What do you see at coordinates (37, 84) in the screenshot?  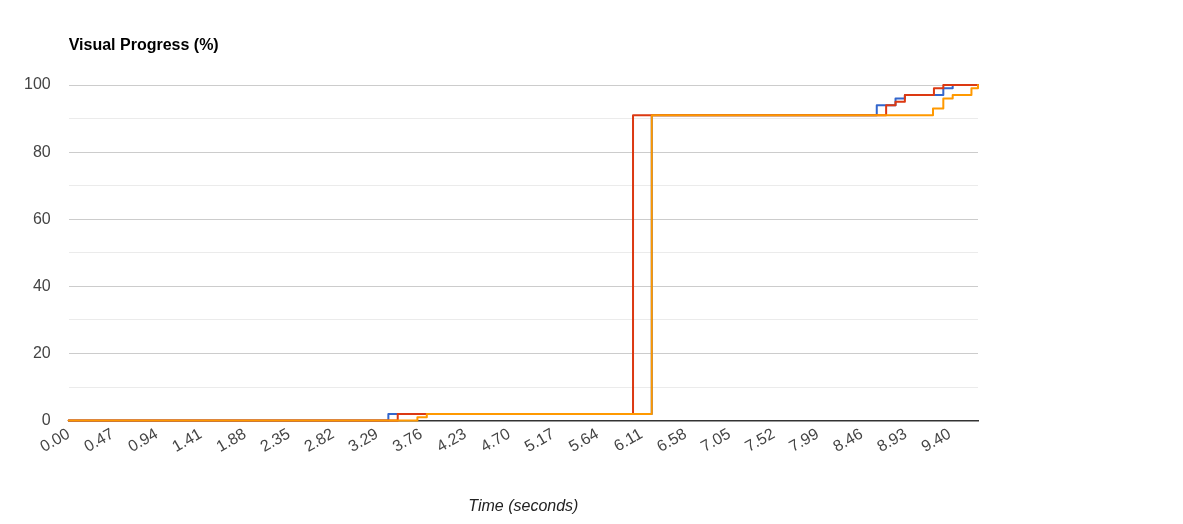 I see `y-tick-label: 100` at bounding box center [37, 84].